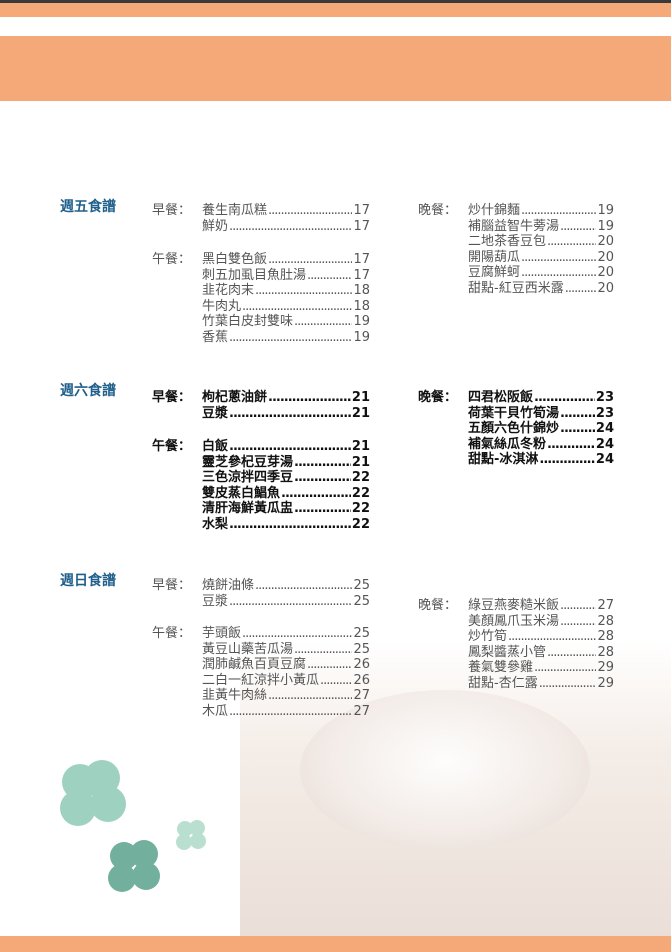  I want to click on menu-row: 雙皮蒸白鯧魚 22, so click(261, 494).